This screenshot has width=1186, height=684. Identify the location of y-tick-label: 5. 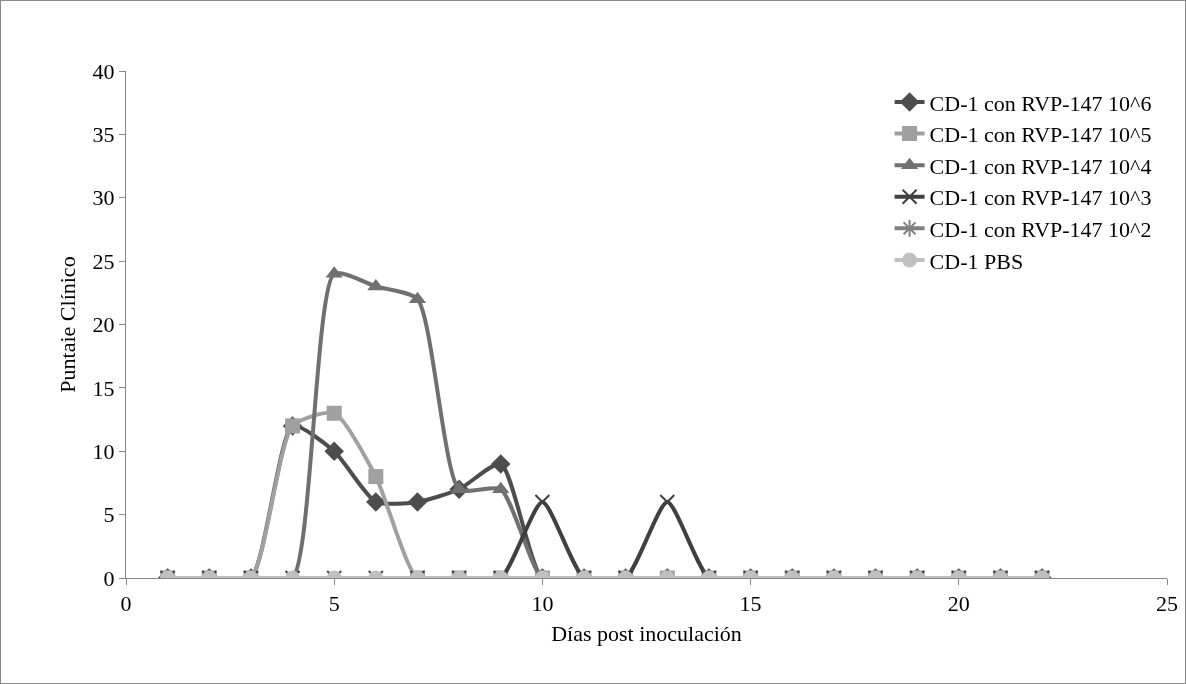
(109, 515).